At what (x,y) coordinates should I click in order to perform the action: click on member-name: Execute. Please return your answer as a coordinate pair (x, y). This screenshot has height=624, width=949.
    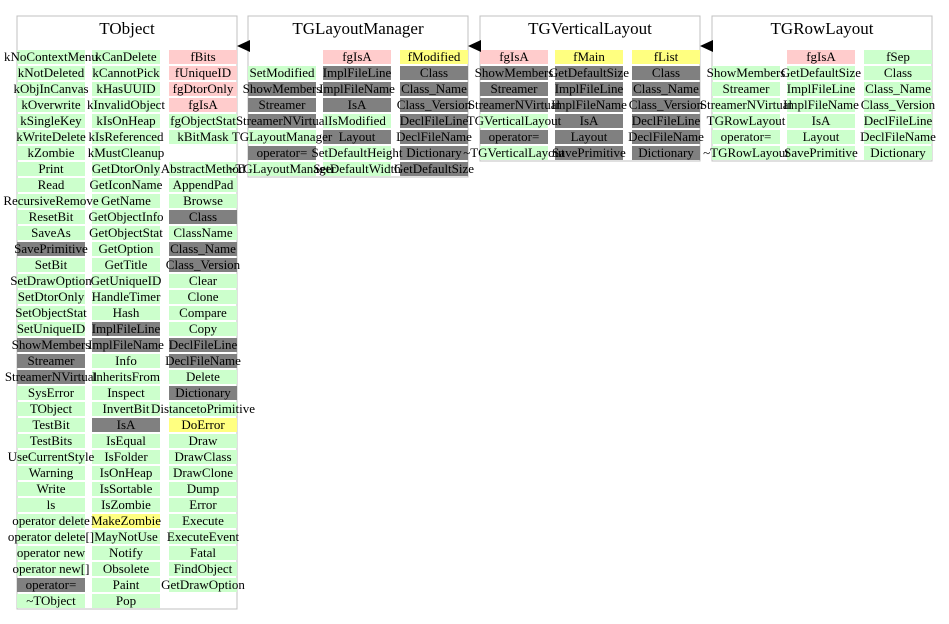
    Looking at the image, I should click on (203, 520).